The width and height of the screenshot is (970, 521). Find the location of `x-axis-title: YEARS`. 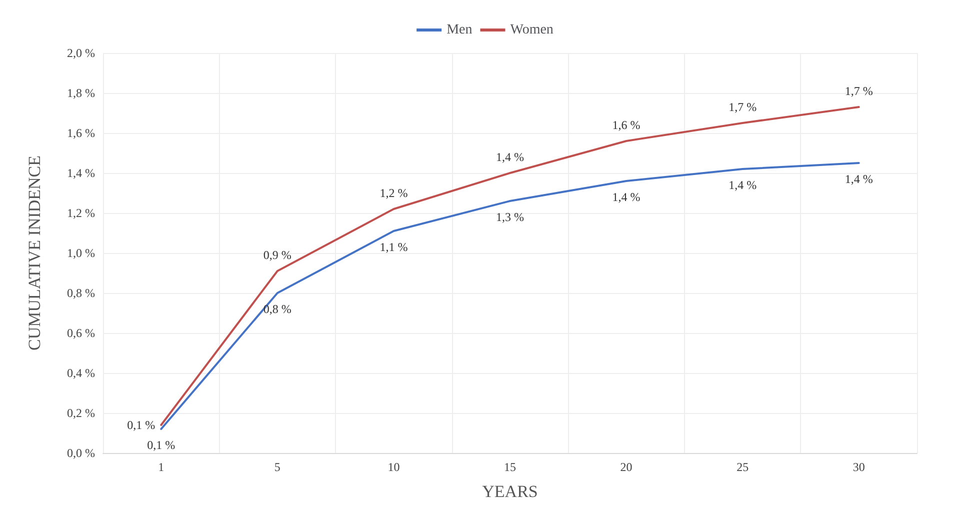

x-axis-title: YEARS is located at coordinates (510, 491).